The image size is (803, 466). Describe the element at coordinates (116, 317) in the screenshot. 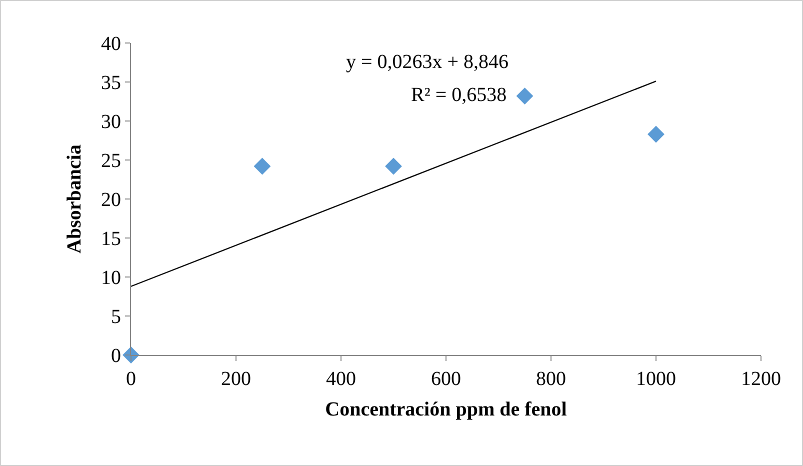

I see `y-tick-label: 5` at that location.